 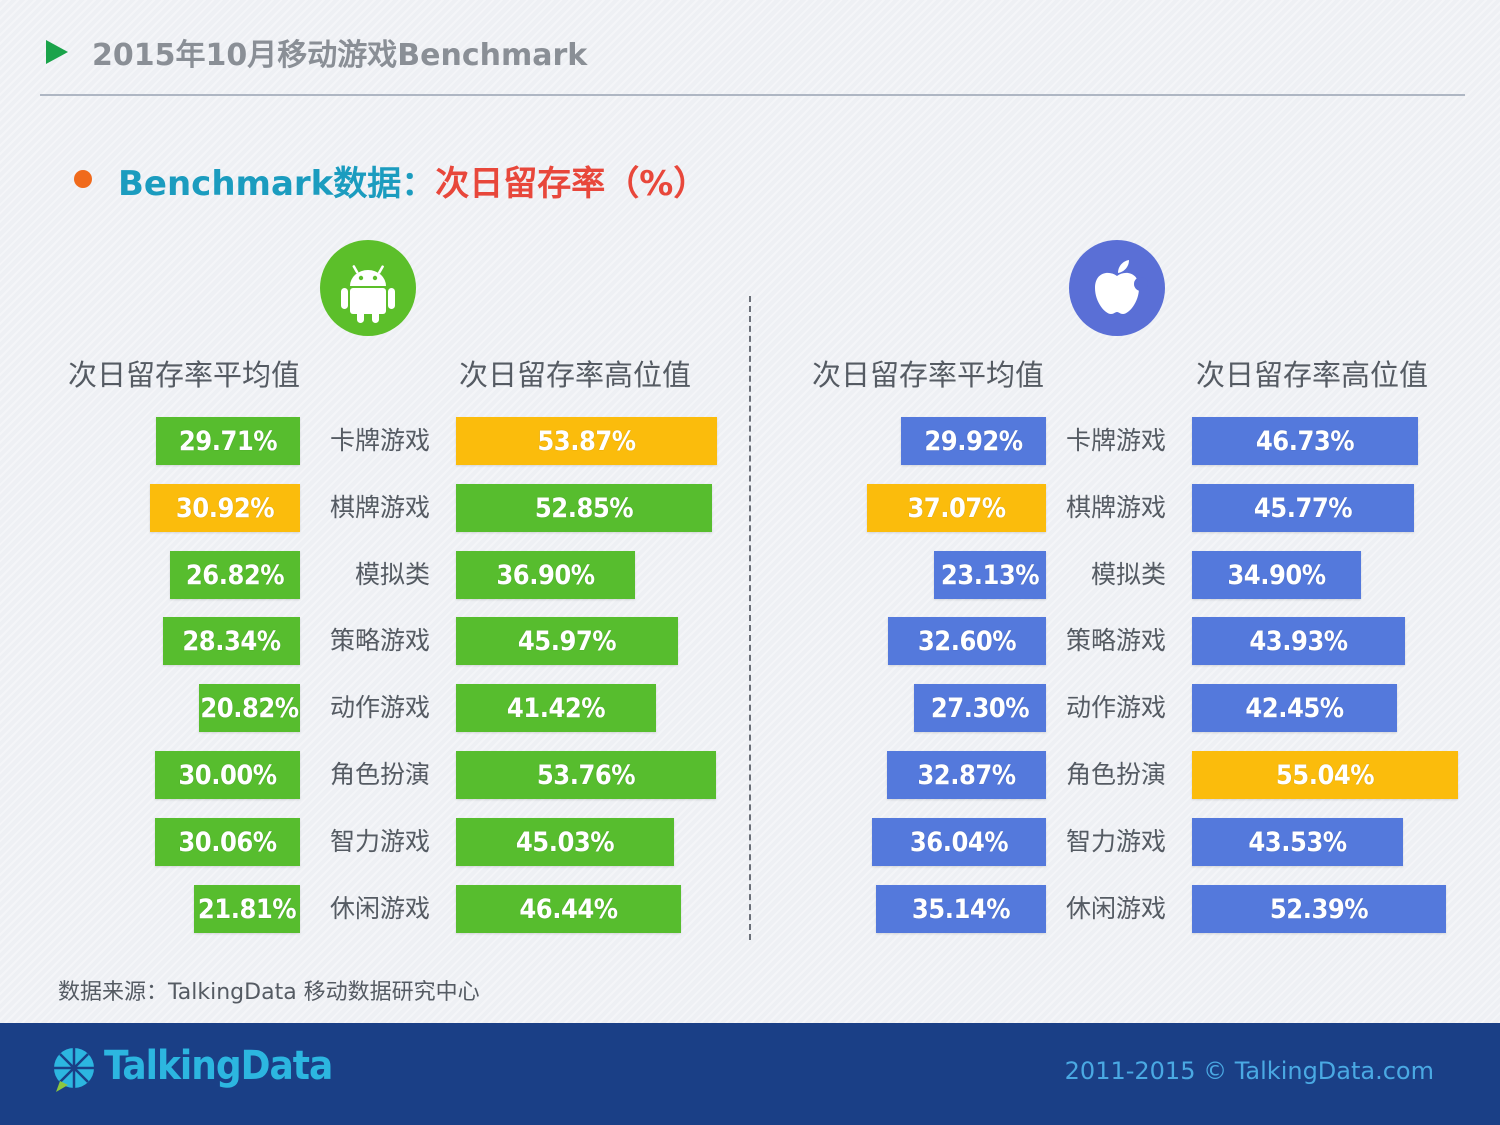 What do you see at coordinates (225, 508) in the screenshot?
I see `android-avg-bar: 30.92%` at bounding box center [225, 508].